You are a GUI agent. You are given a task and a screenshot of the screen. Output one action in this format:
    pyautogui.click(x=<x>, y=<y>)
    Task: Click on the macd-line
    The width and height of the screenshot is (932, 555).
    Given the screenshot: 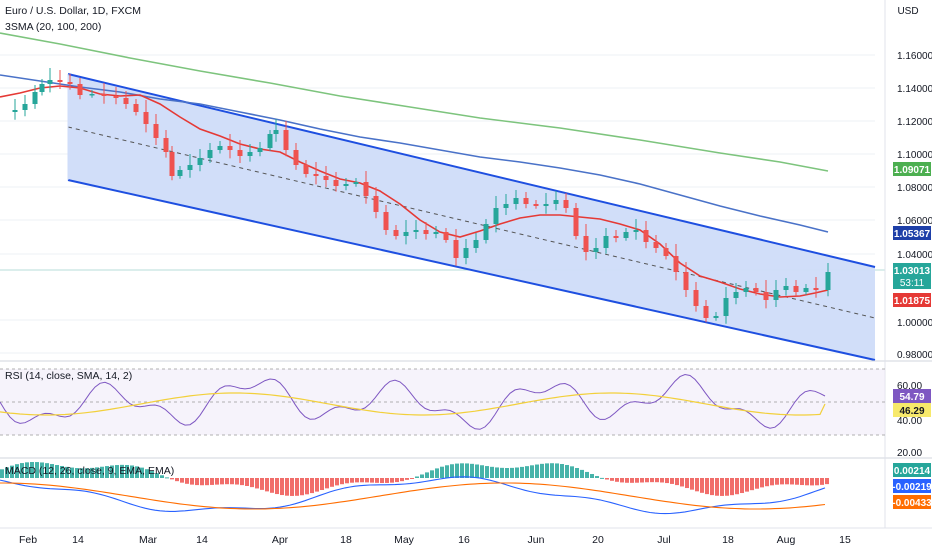 What is the action you would take?
    pyautogui.click(x=413, y=495)
    